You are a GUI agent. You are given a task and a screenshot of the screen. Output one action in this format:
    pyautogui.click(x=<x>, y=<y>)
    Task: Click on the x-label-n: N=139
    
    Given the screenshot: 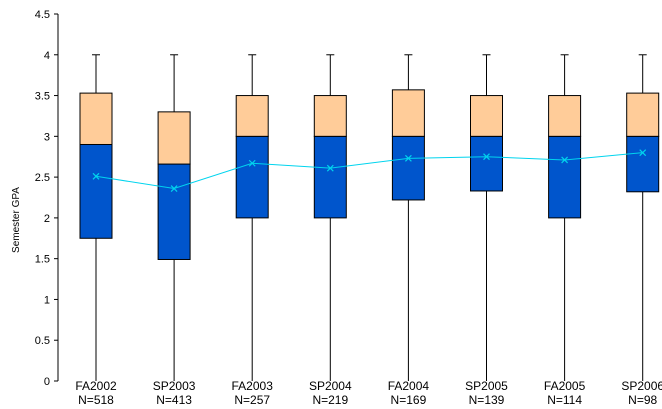 What is the action you would take?
    pyautogui.click(x=487, y=400)
    